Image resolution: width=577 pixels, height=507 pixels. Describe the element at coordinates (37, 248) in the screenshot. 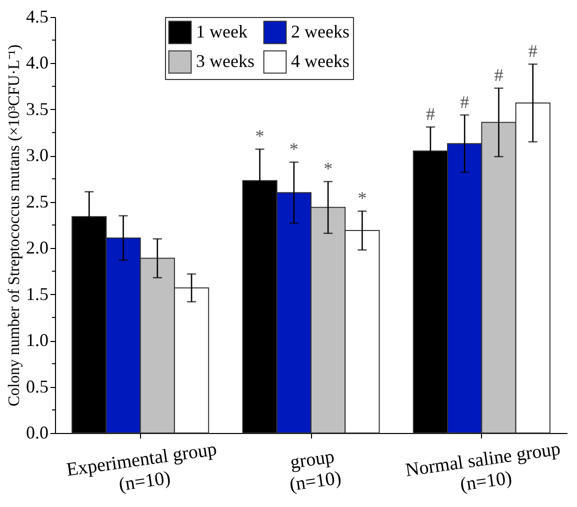

I see `y-tick-label: 2.0` at that location.